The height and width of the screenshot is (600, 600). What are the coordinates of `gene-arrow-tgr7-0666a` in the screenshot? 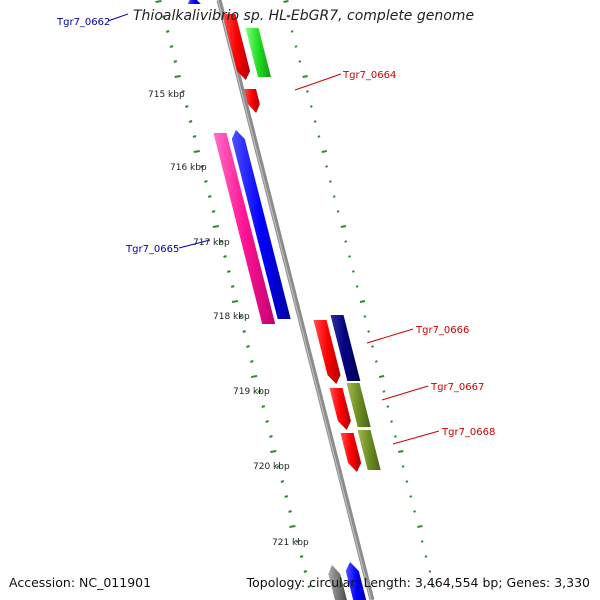 It's located at (327, 352).